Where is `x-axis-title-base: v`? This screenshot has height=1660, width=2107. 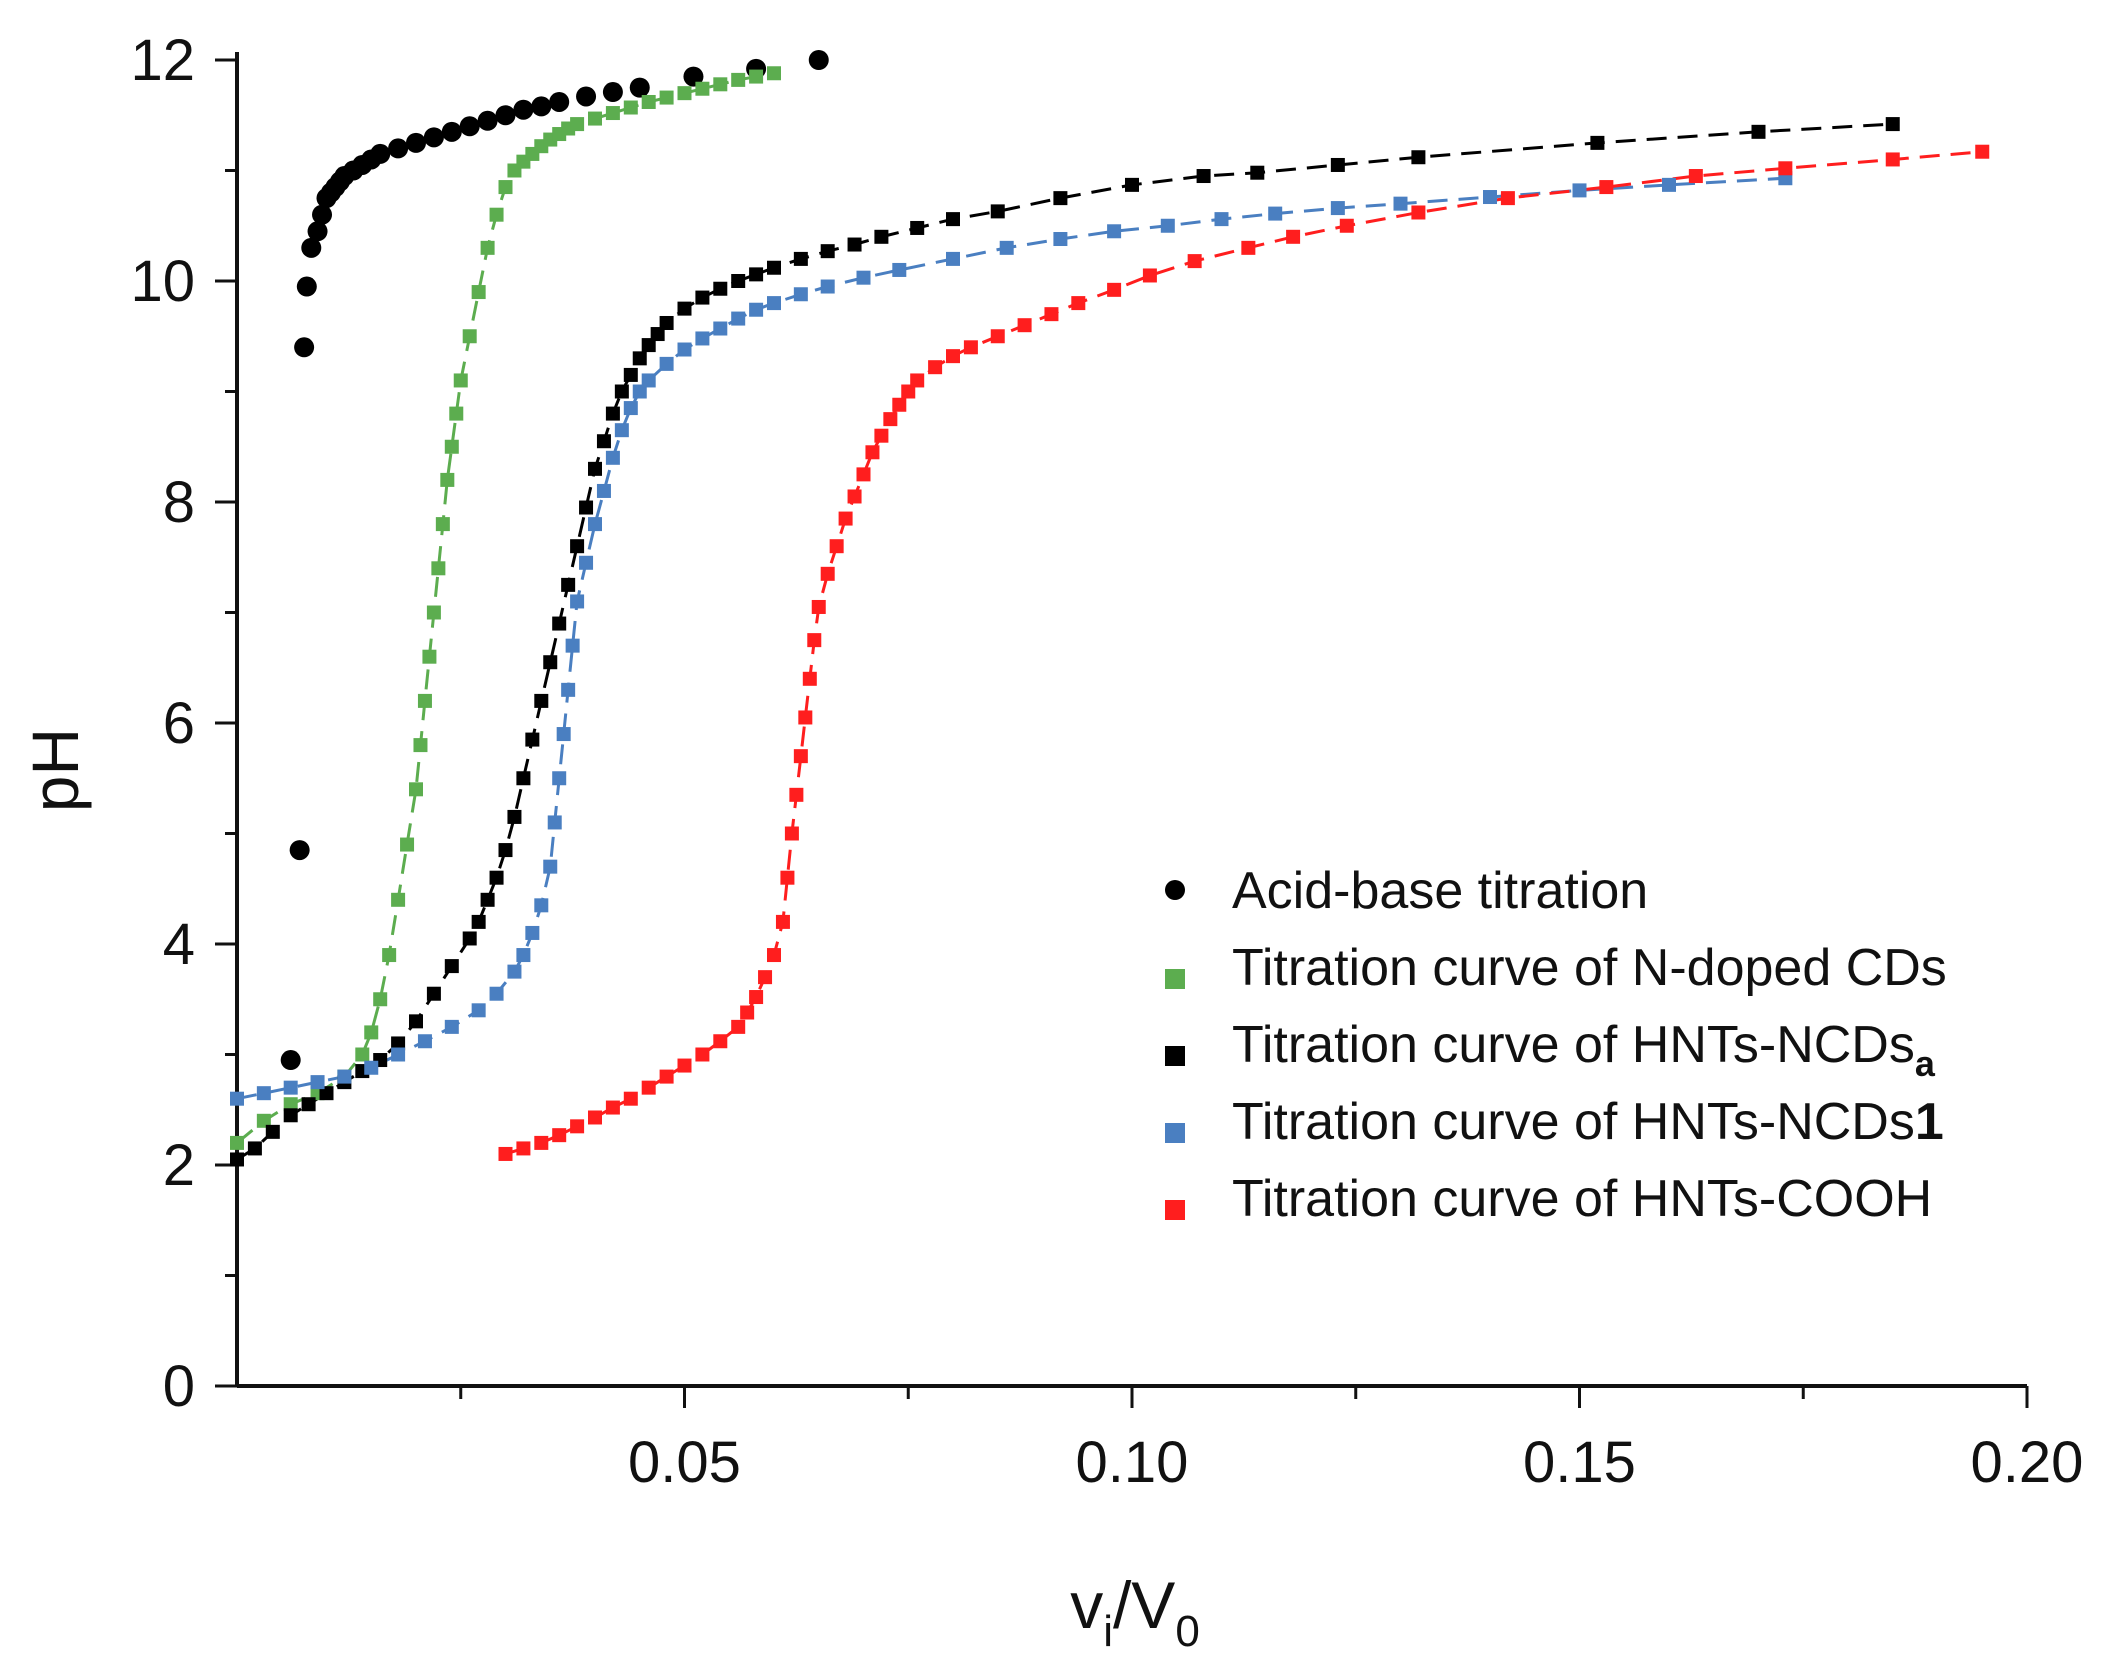
x-axis-title-base: v is located at coordinates (1086, 1605).